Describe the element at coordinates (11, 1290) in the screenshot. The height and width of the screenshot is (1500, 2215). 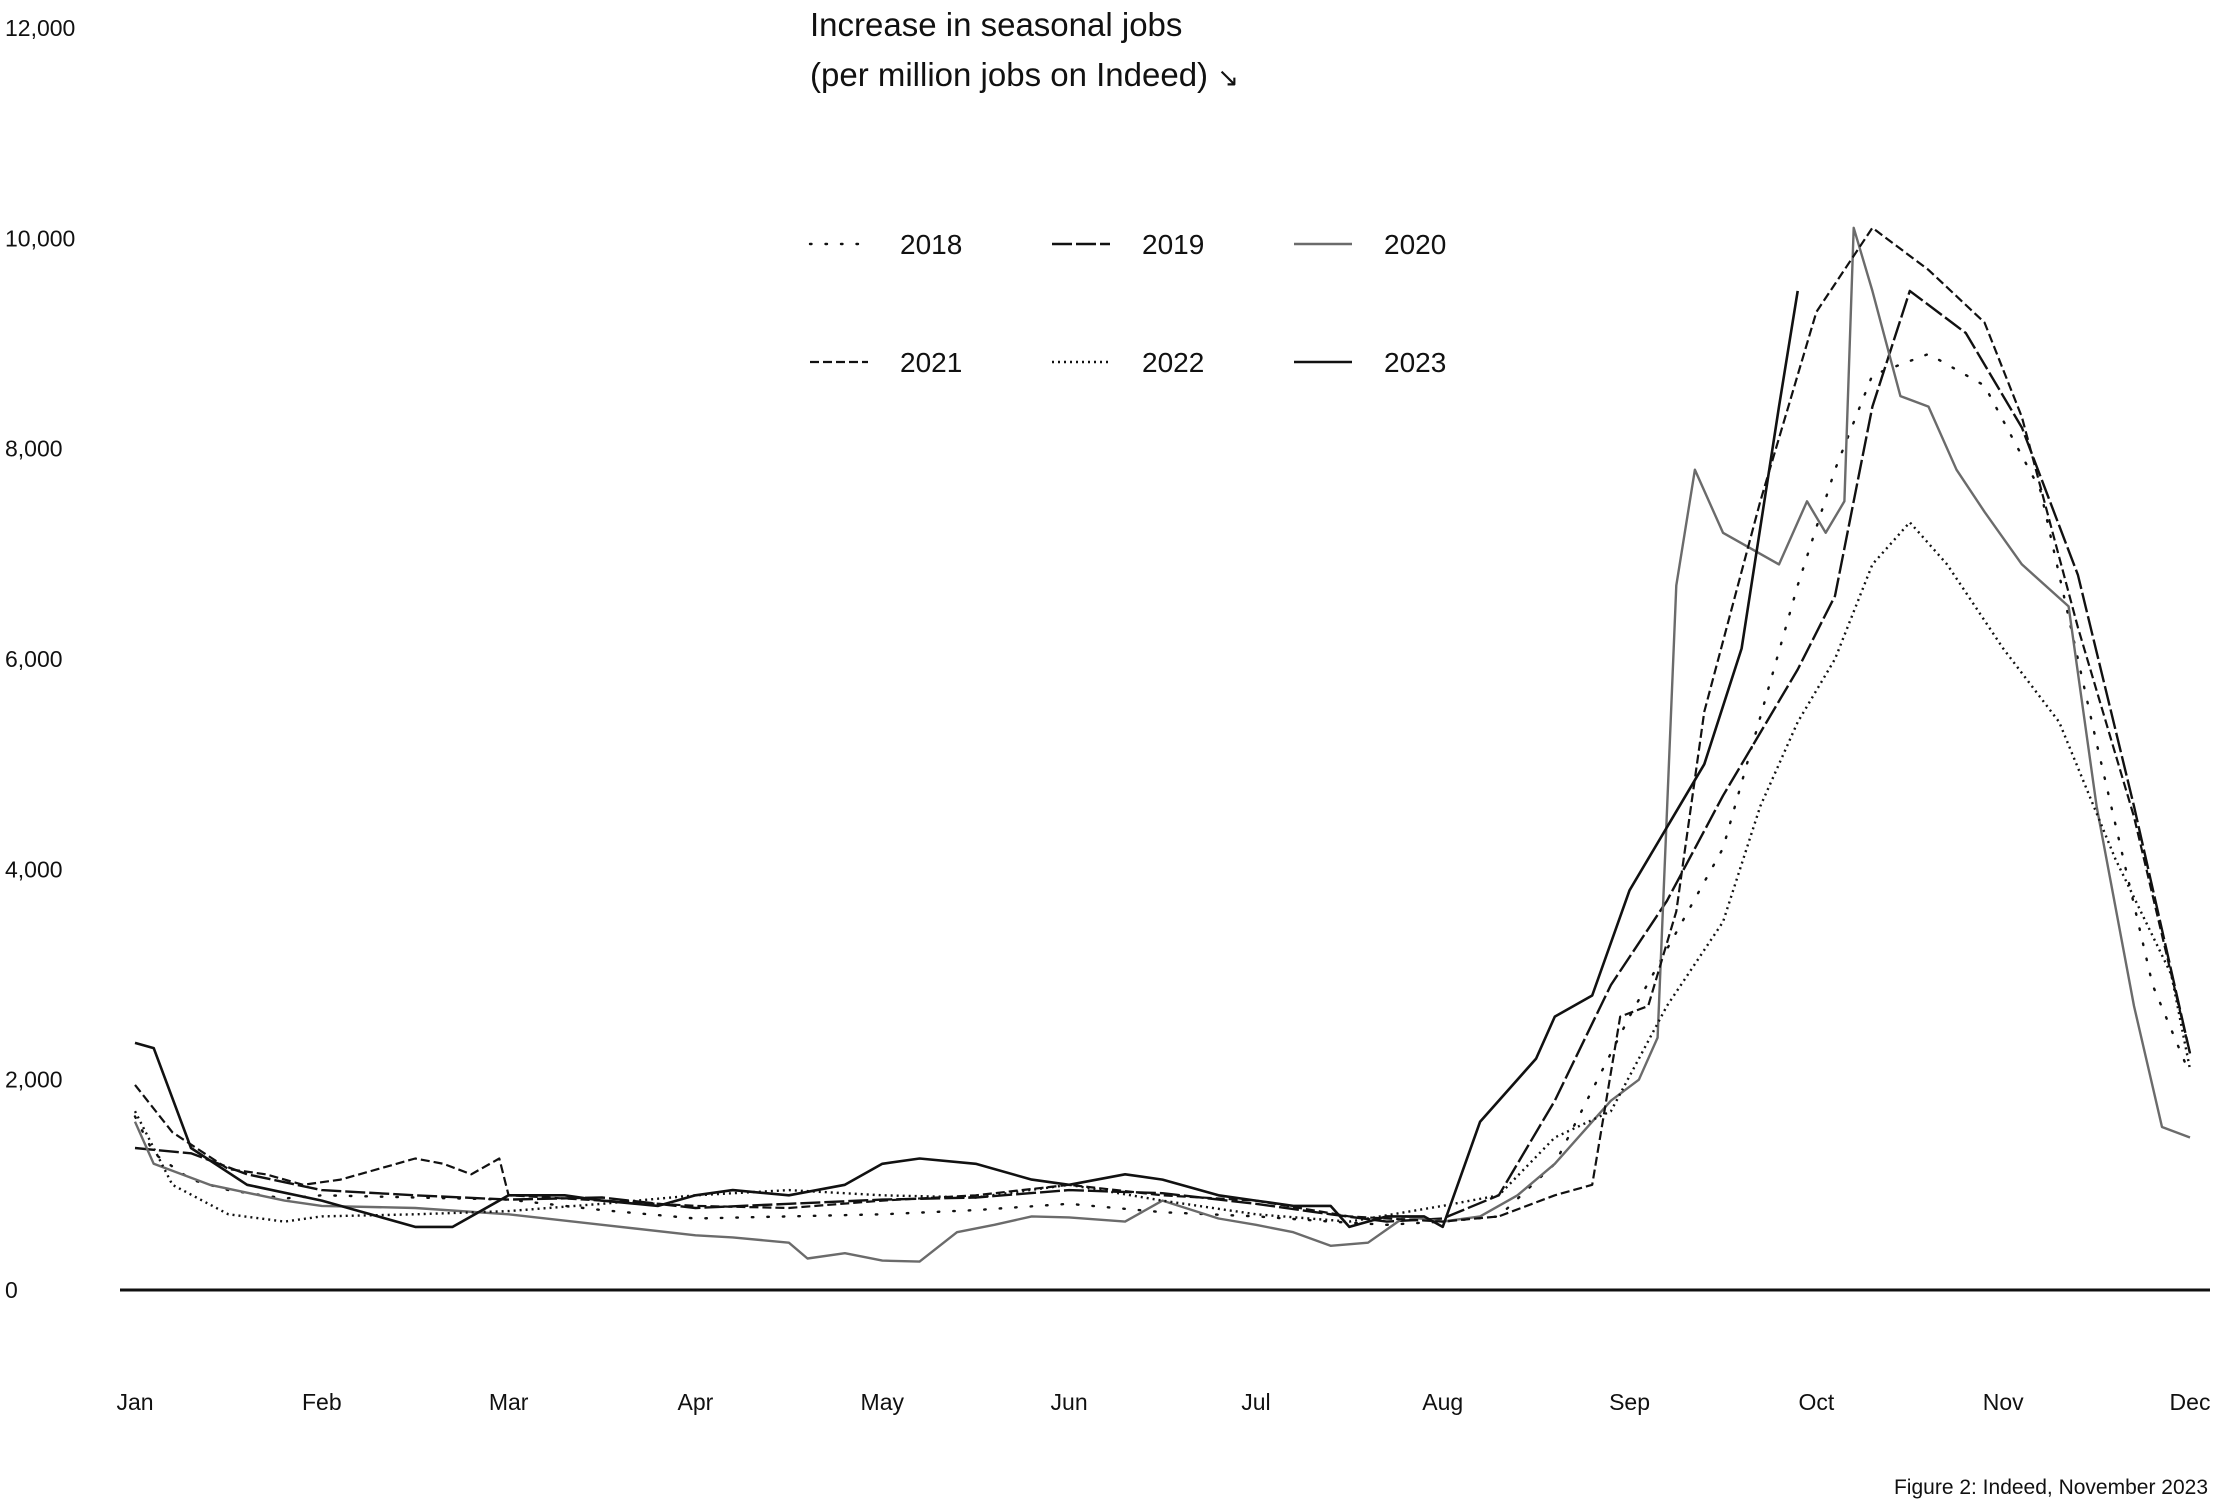
I see `y-tick-label: 0` at that location.